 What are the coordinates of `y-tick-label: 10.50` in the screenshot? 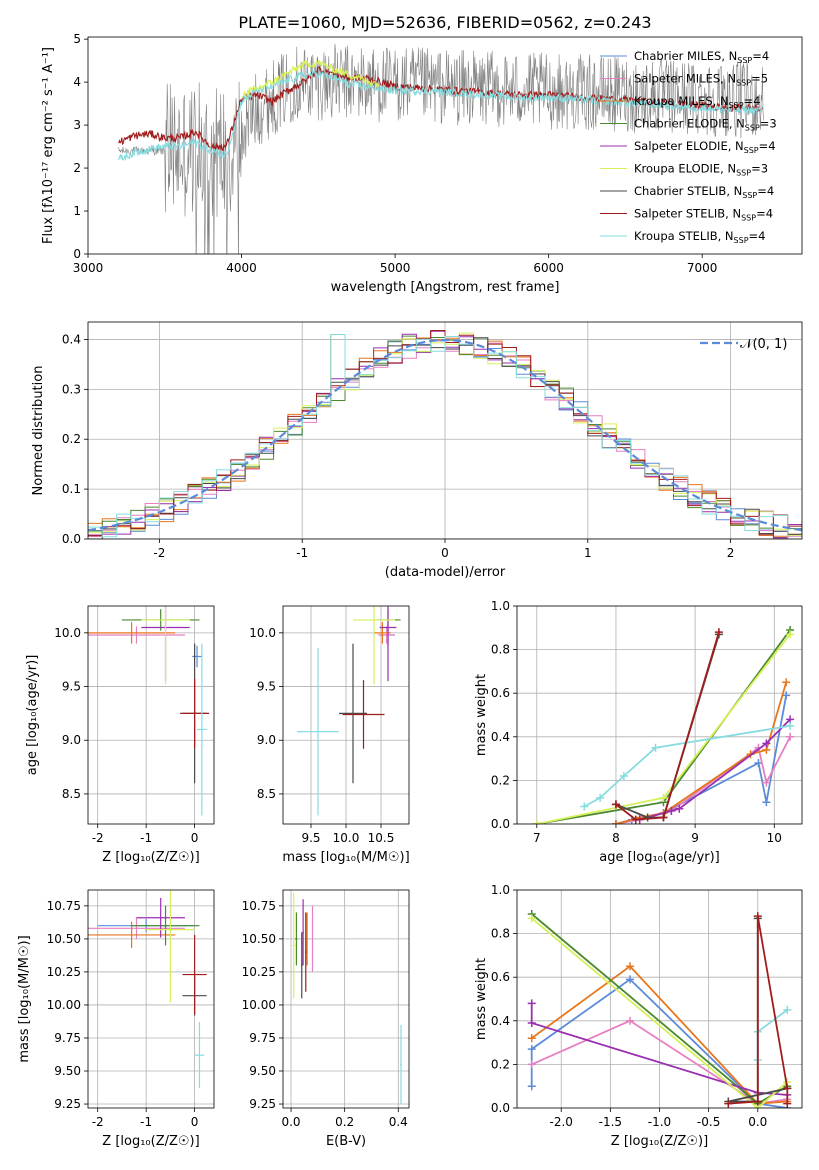 It's located at (64, 939).